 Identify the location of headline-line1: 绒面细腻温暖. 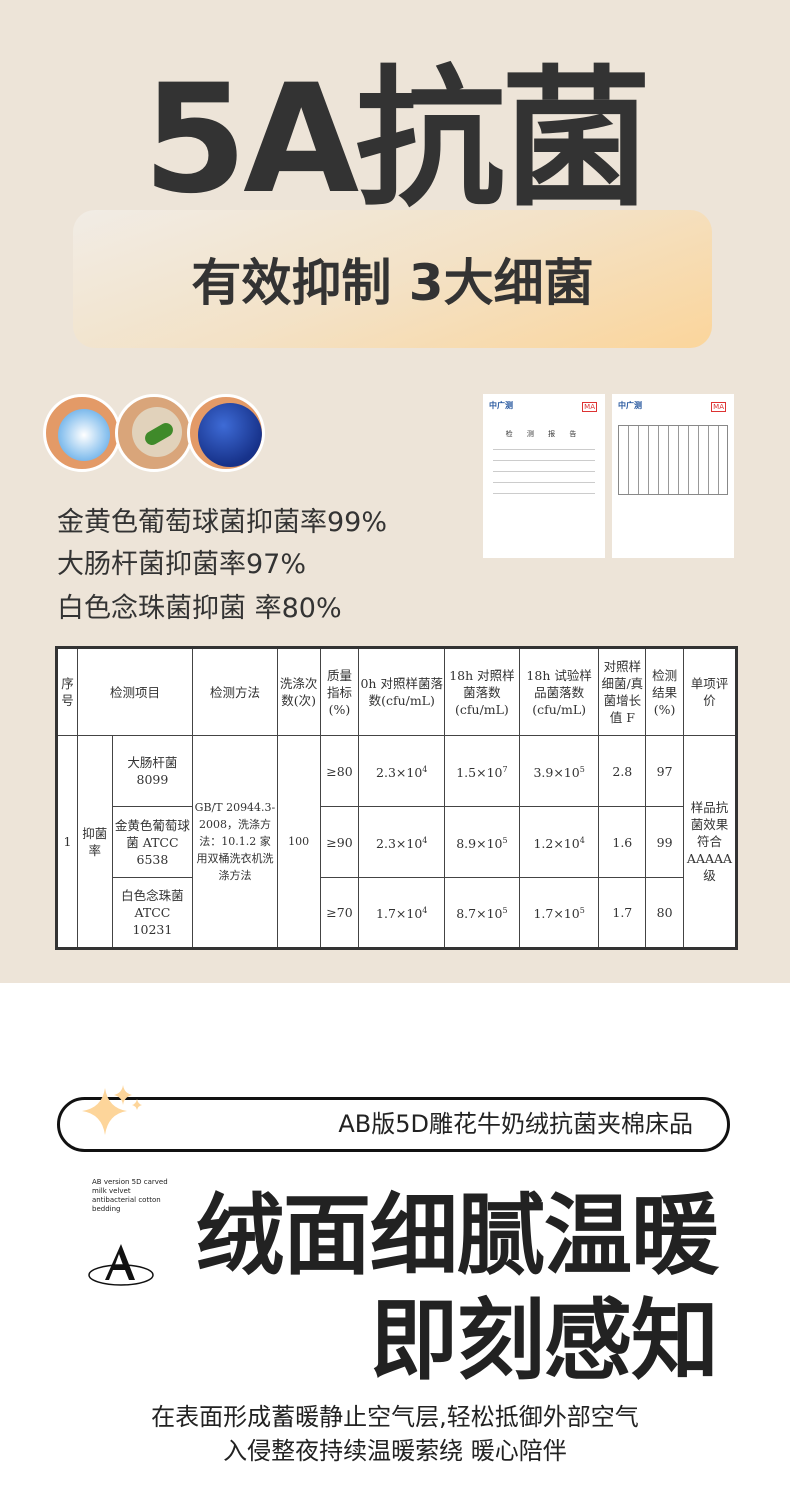
(457, 1235).